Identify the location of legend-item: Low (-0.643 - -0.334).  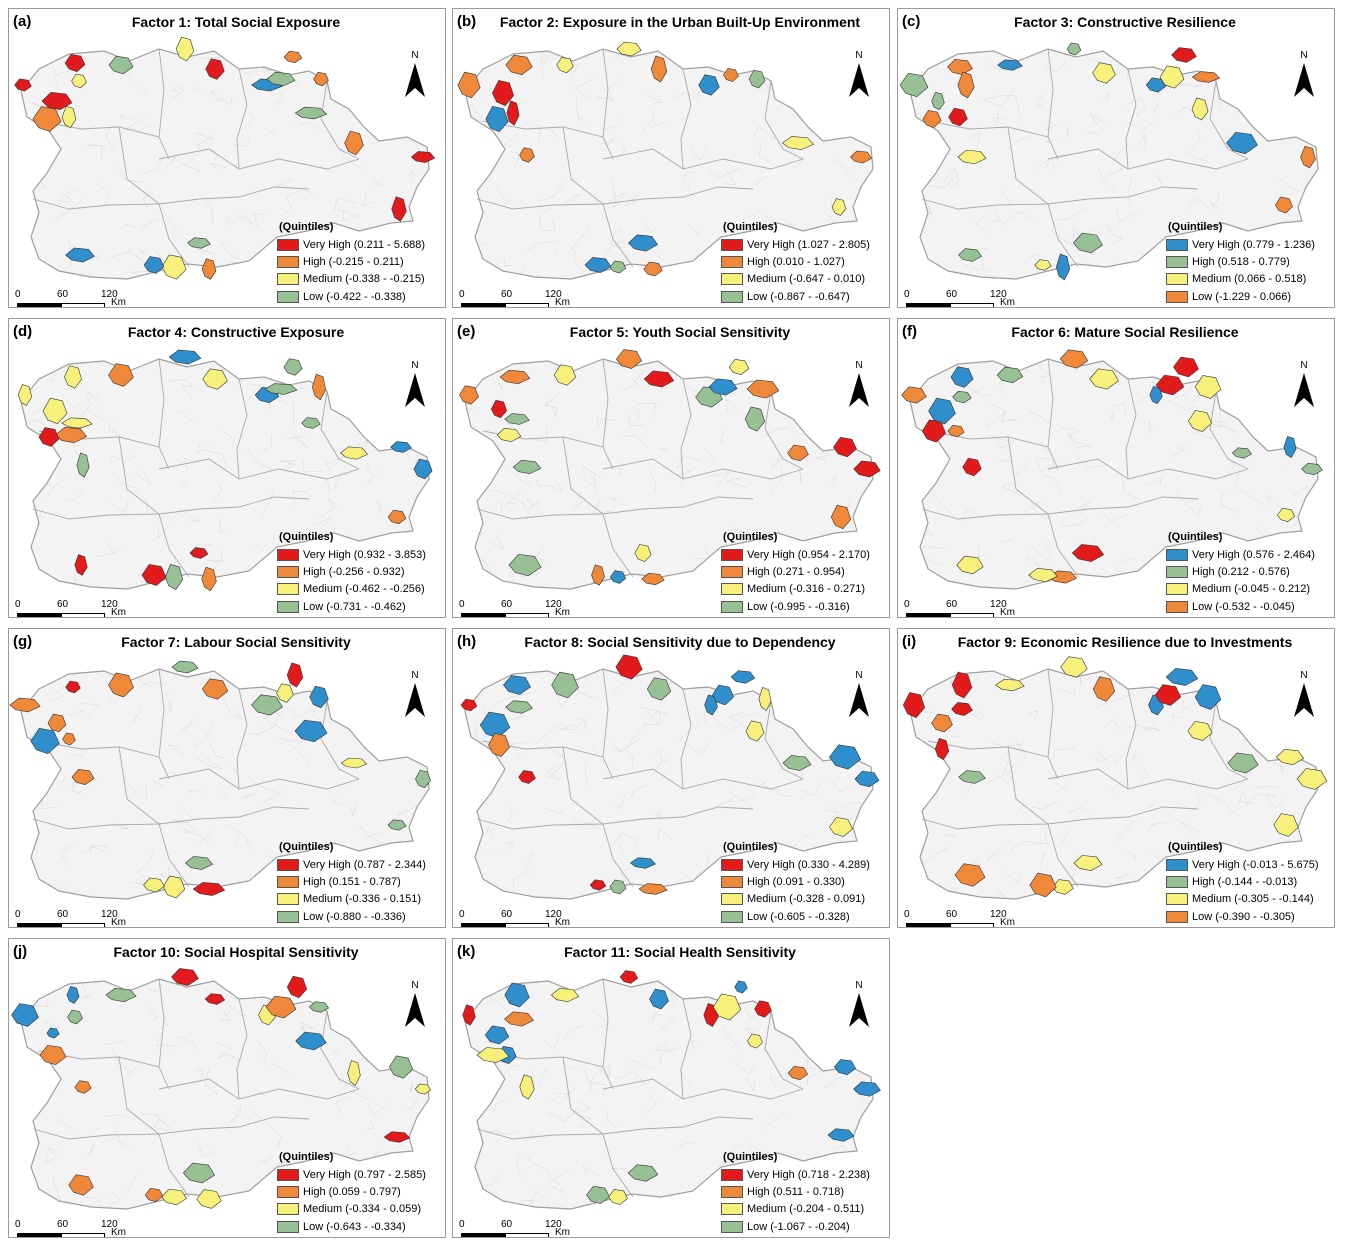
(361, 1226).